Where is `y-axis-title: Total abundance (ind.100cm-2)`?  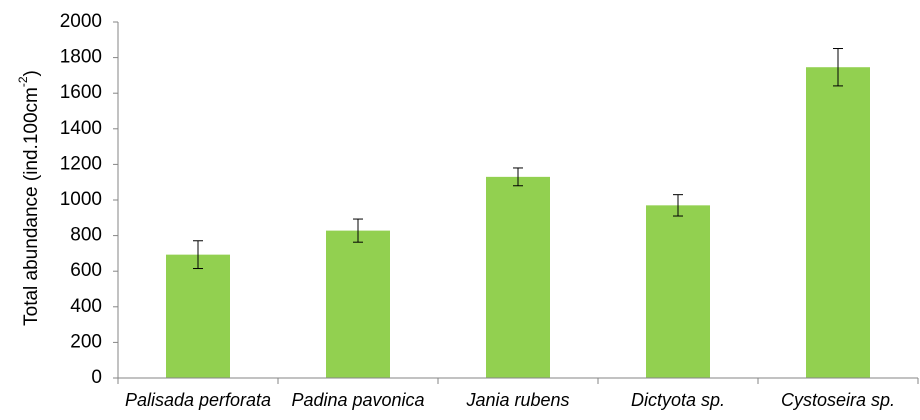
y-axis-title: Total abundance (ind.100cm-2) is located at coordinates (29, 198).